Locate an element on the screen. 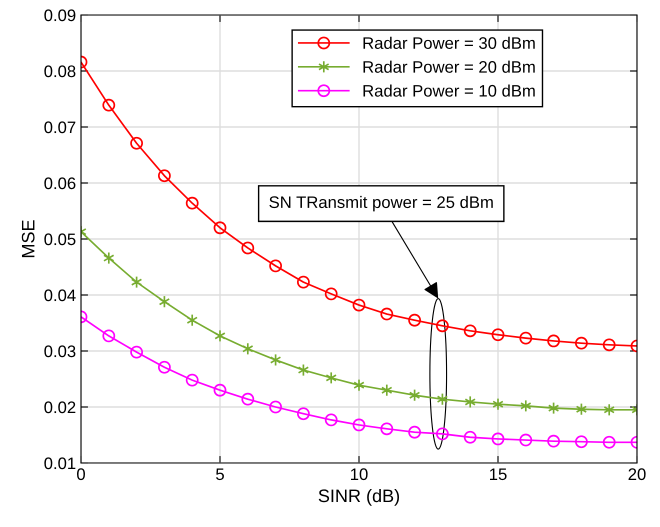 Image resolution: width=660 pixels, height=527 pixels. x-tick-label: 0 is located at coordinates (81, 474).